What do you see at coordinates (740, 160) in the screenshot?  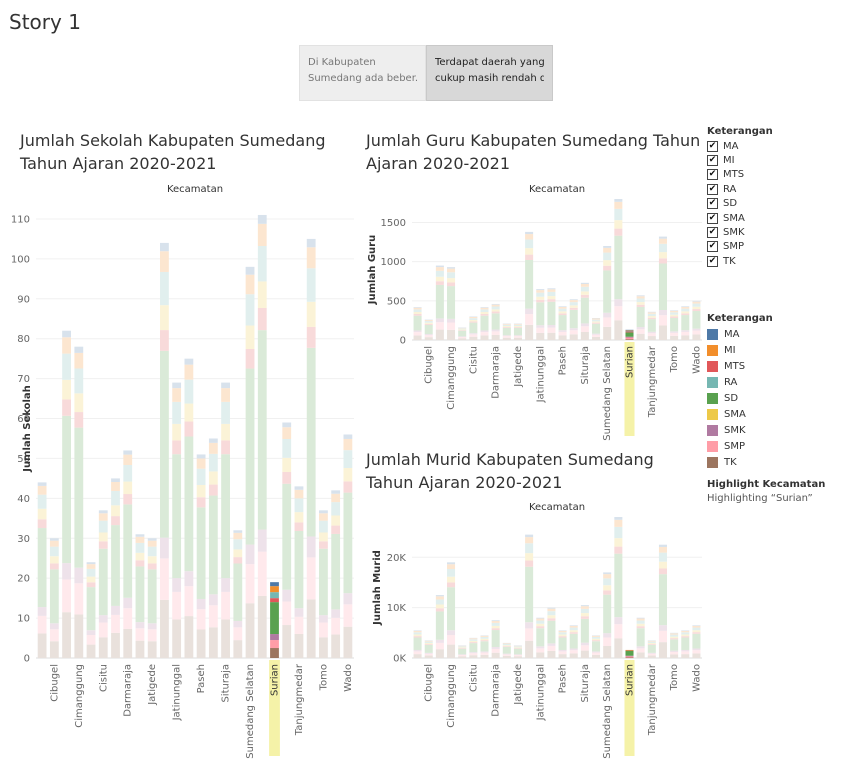 I see `filter-item-mi: ✔ MI` at bounding box center [740, 160].